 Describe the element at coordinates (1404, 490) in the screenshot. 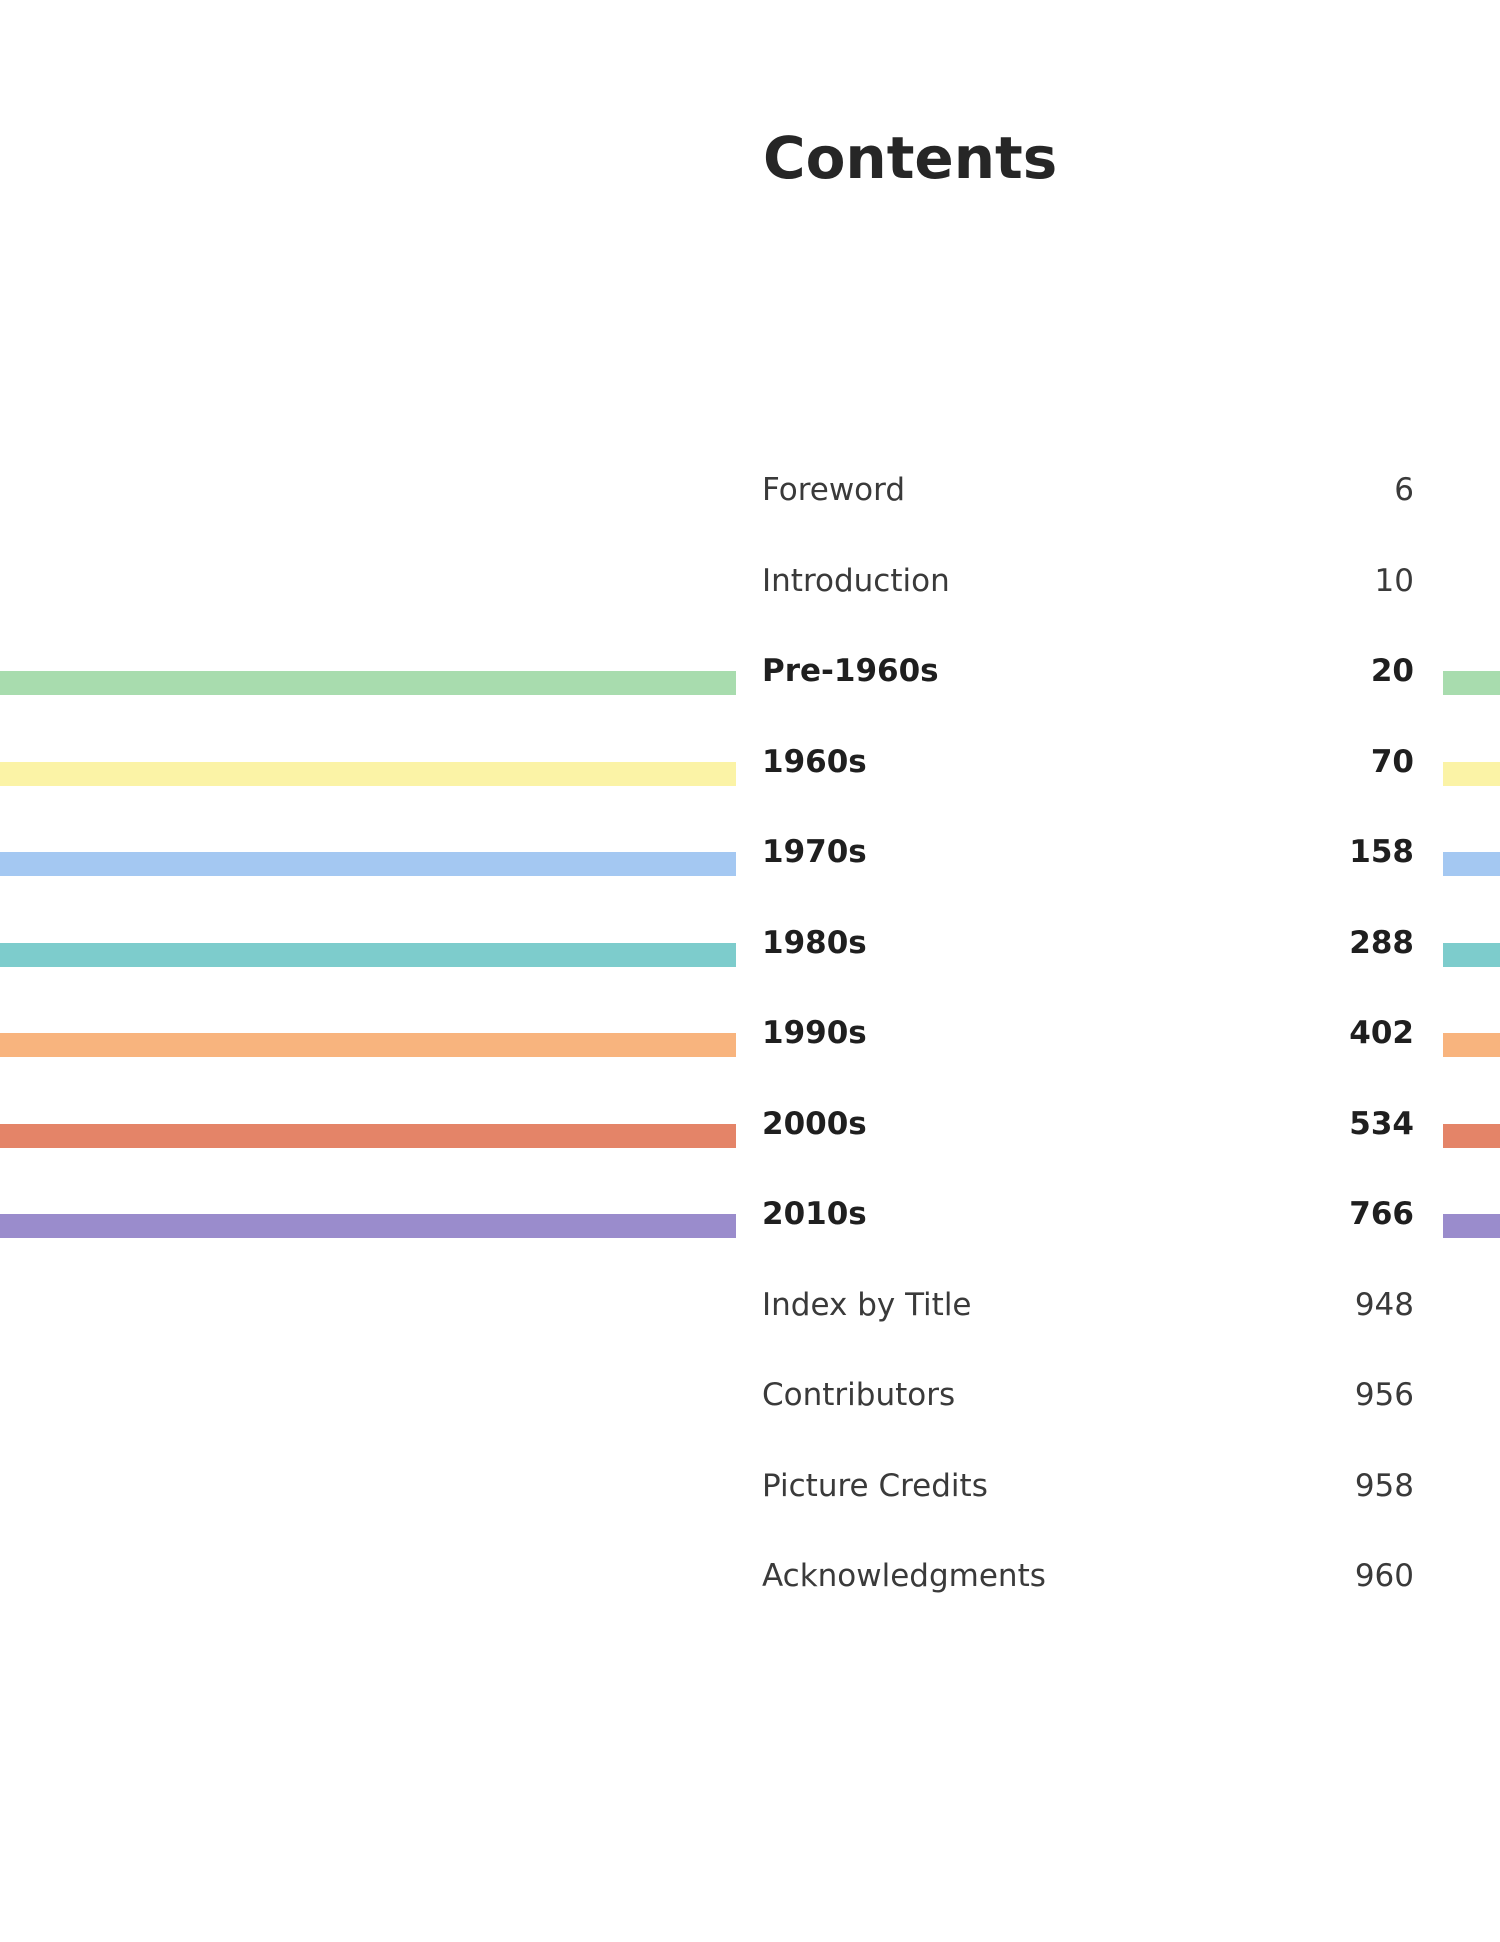

I see `toc-entry-page-number: 6` at that location.